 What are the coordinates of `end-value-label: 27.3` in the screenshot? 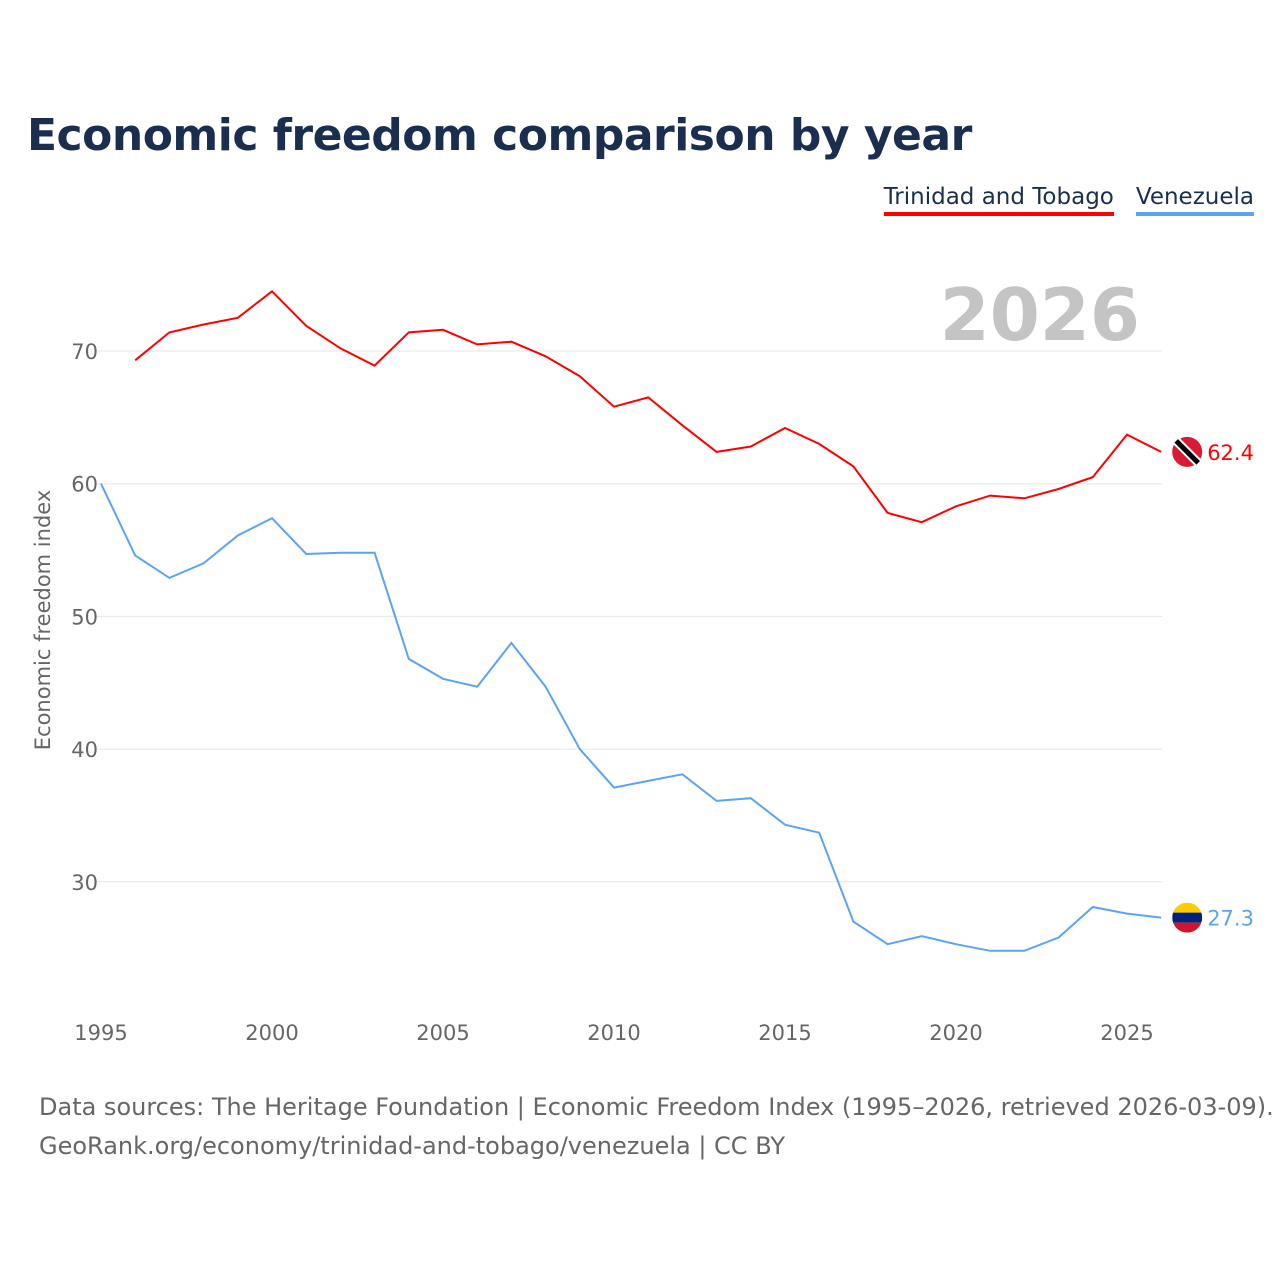 It's located at (1230, 919).